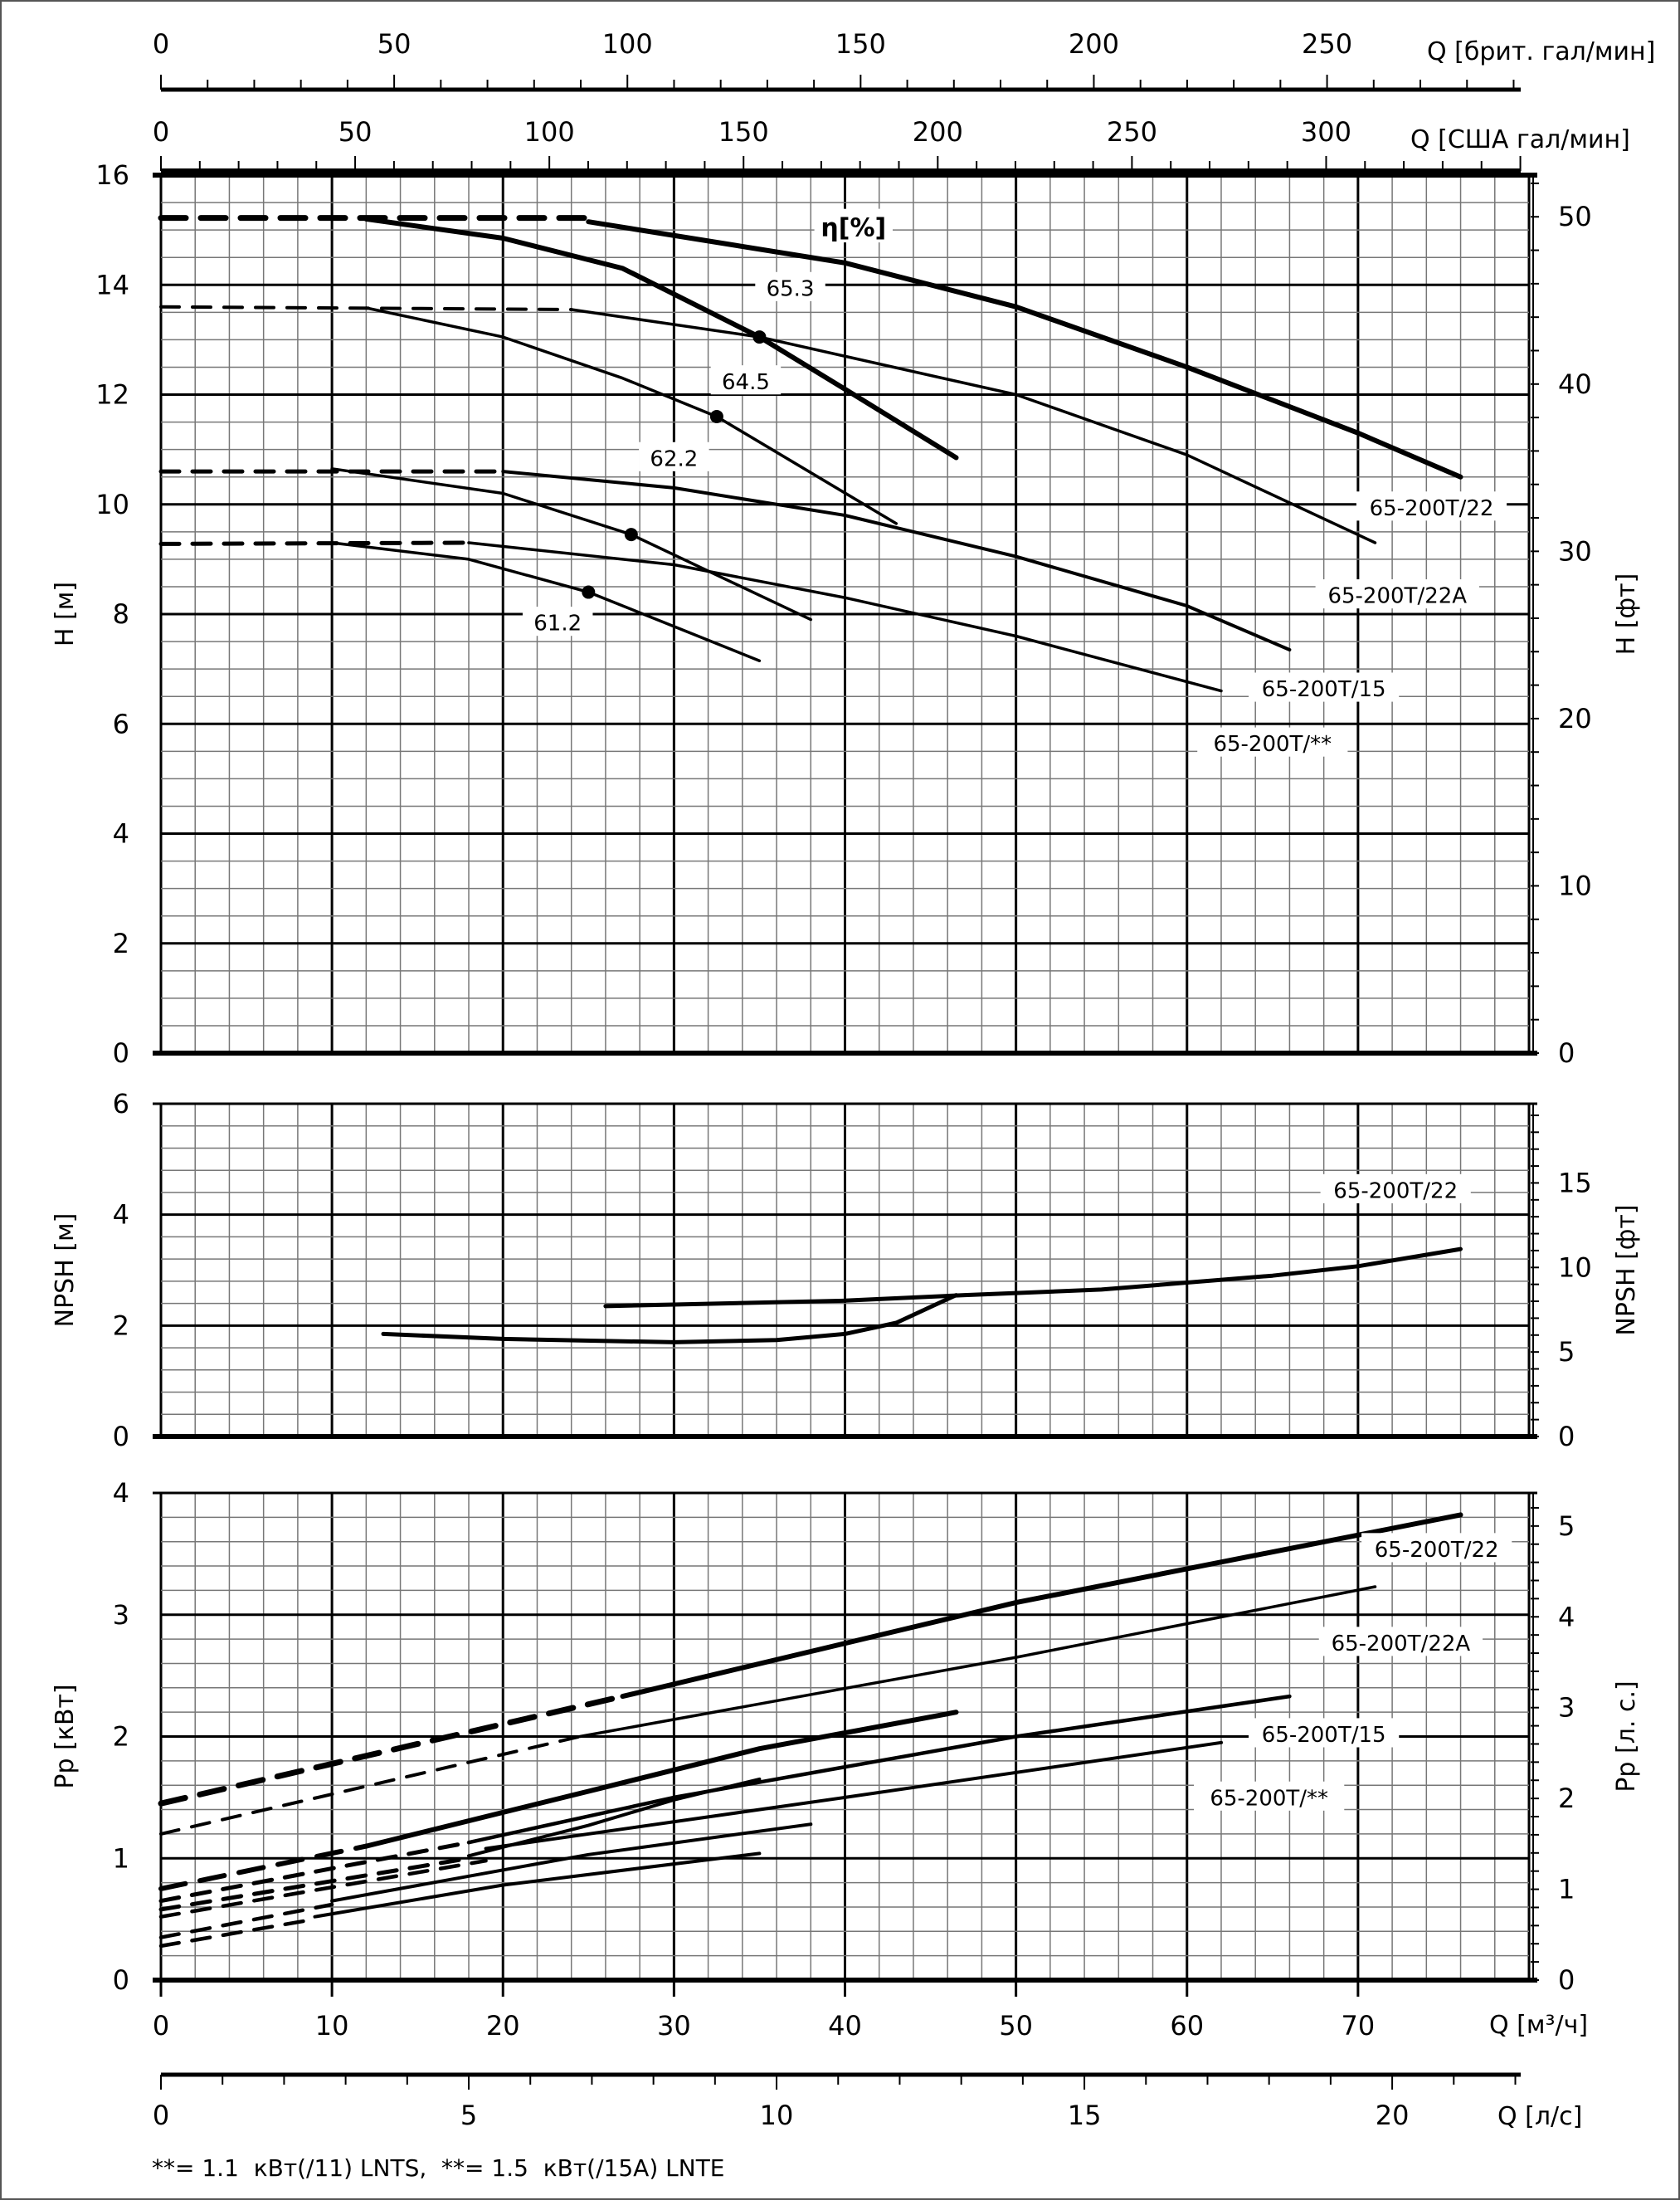 The width and height of the screenshot is (1680, 2200). Describe the element at coordinates (557, 625) in the screenshot. I see `curve-label: 61.2` at that location.